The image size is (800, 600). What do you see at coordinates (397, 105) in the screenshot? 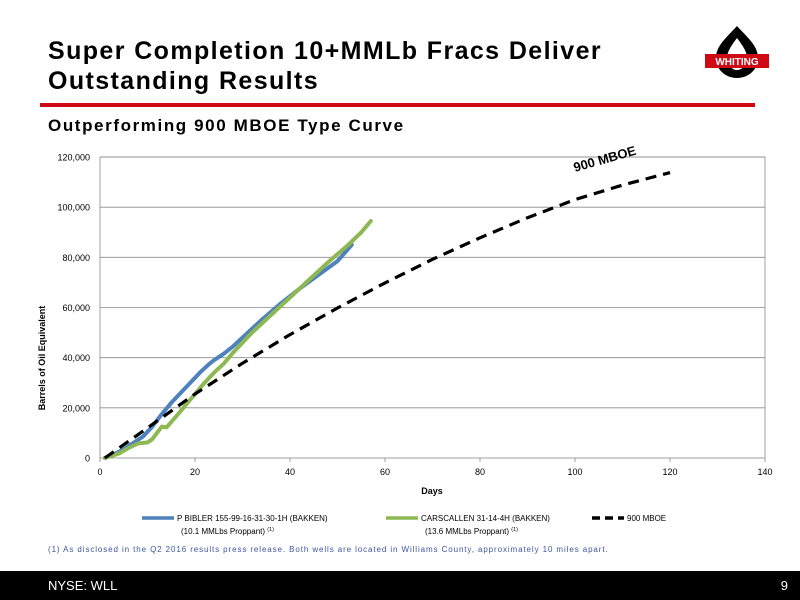
I see `title-divider` at bounding box center [397, 105].